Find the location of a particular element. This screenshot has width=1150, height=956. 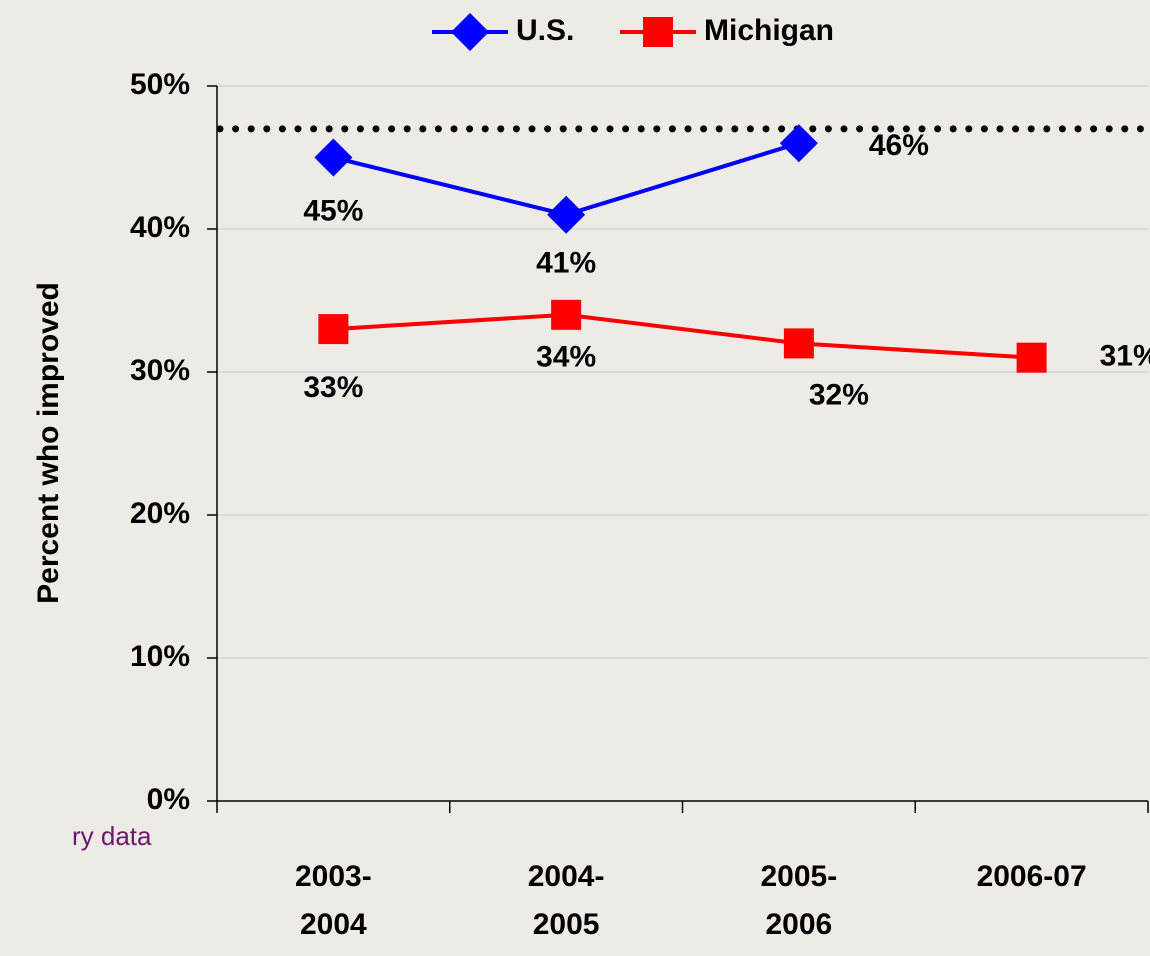

legend-label: U.S. is located at coordinates (545, 30).